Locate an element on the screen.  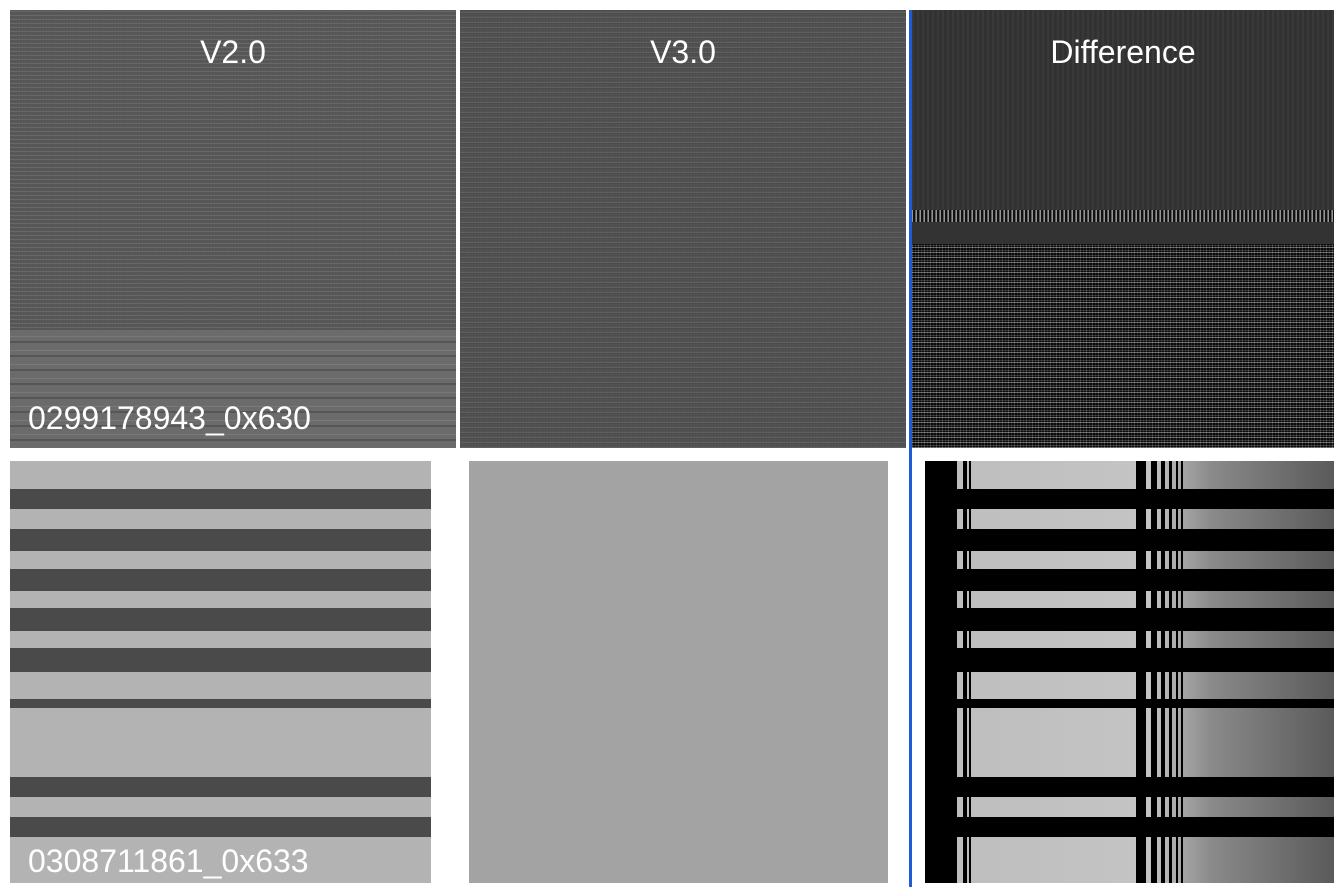
diff-flat-band is located at coordinates (1123, 233).